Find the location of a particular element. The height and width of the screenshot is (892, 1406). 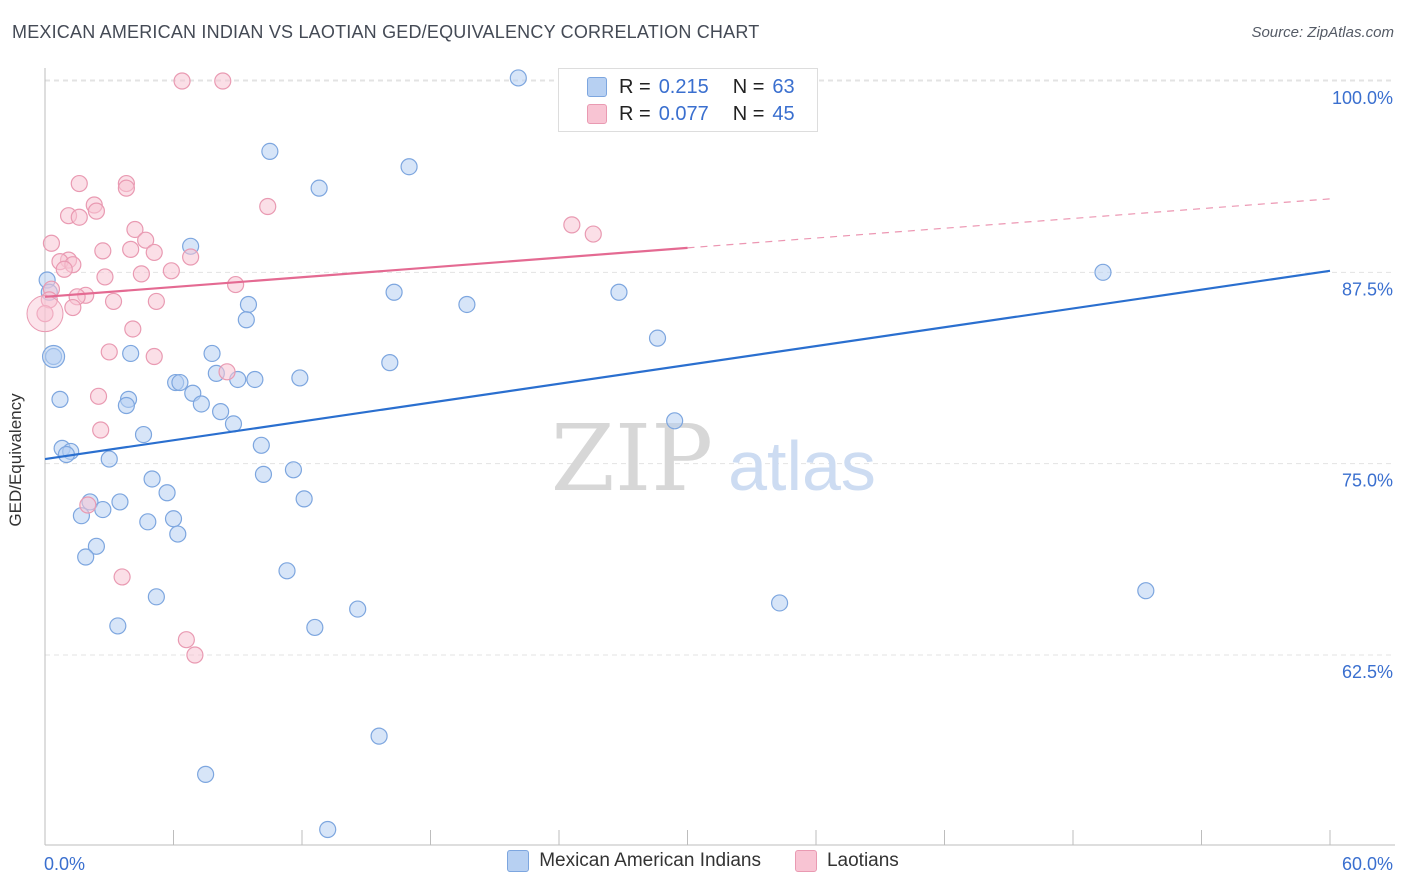

bottom-legend: Mexican American Indians Laotians is located at coordinates (703, 861).